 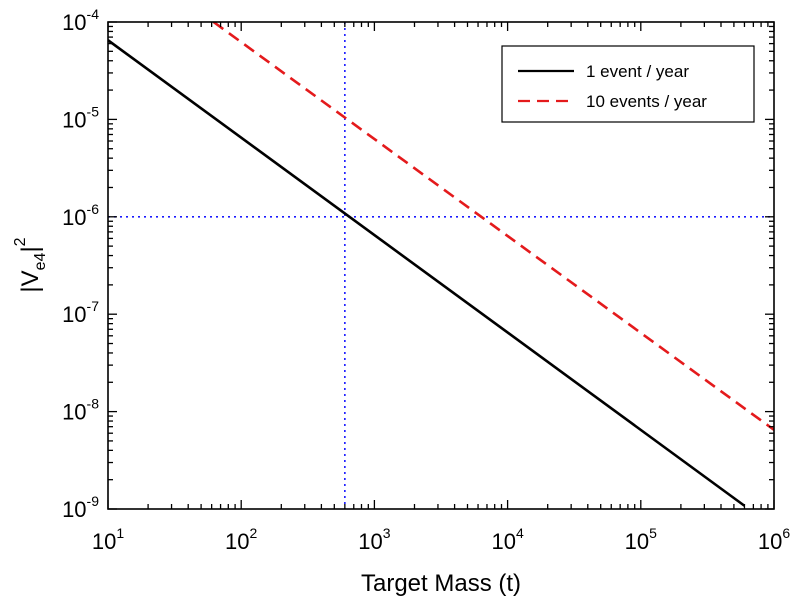 I want to click on x-tick-label: 10⁴, so click(x=507, y=539).